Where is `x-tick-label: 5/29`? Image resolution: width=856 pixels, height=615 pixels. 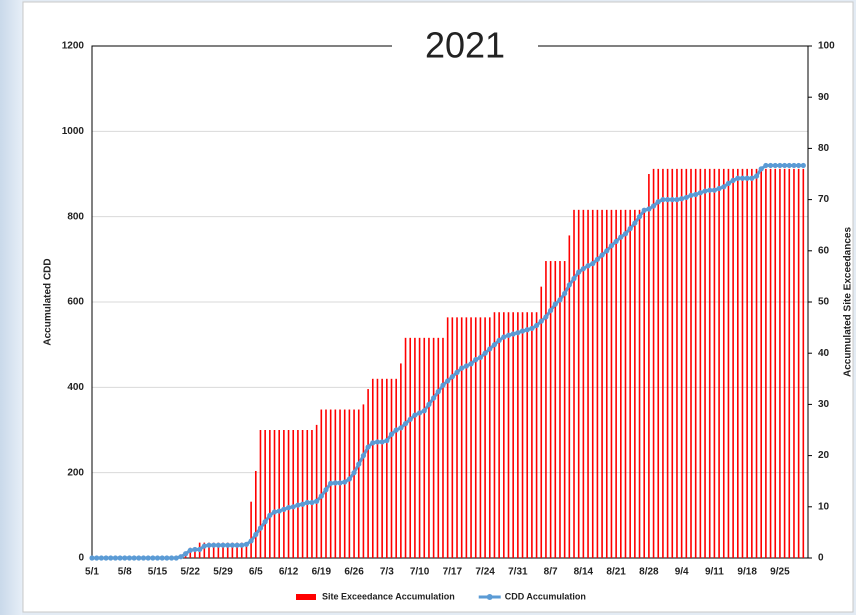
x-tick-label: 5/29 is located at coordinates (223, 572).